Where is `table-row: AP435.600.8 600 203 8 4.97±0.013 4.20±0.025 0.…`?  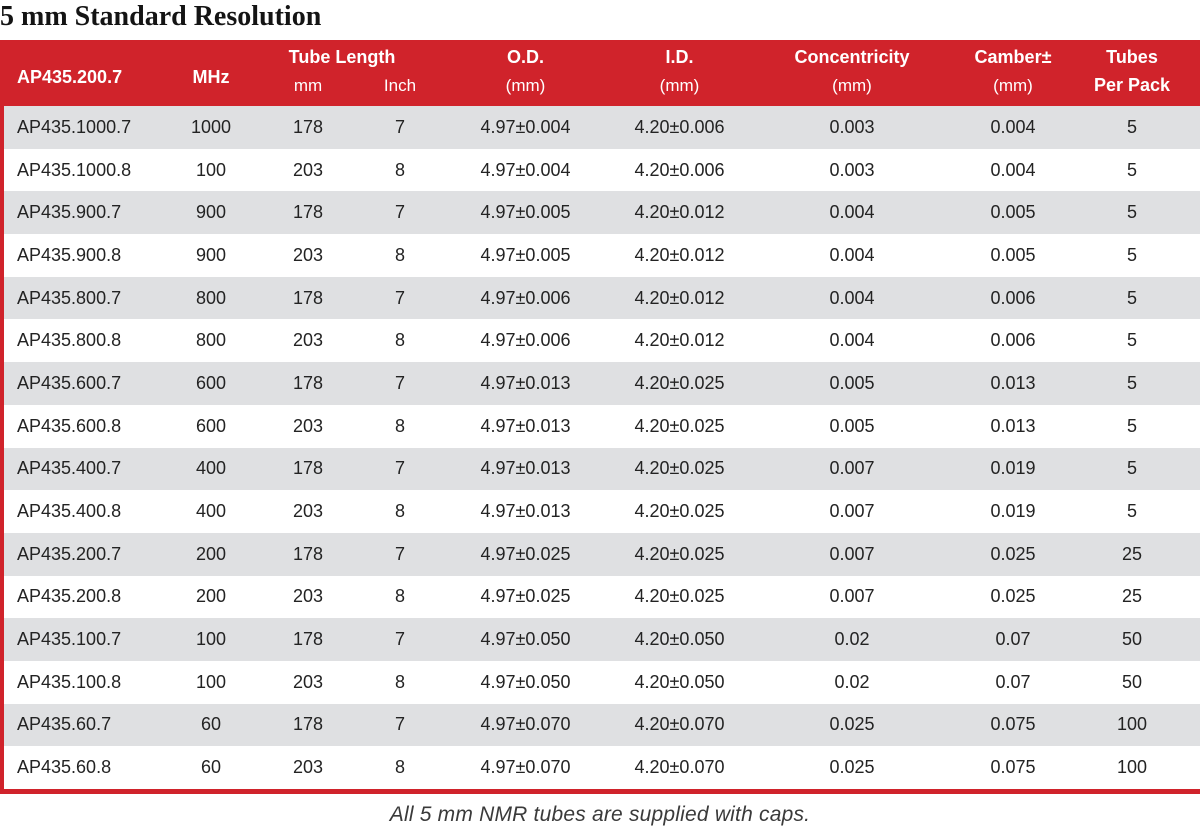
table-row: AP435.600.8 600 203 8 4.97±0.013 4.20±0.025 0.… is located at coordinates (601, 426).